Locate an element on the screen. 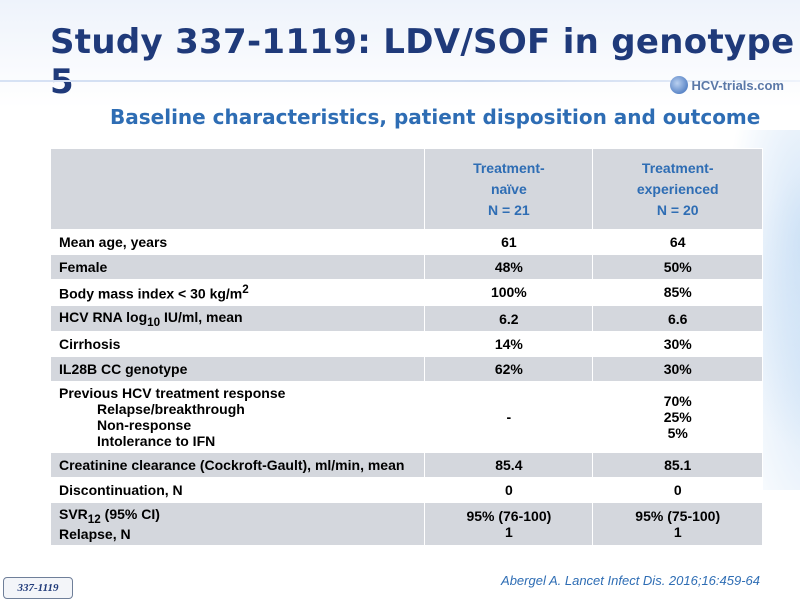 The image size is (800, 600). table-row: Female 48% 50% is located at coordinates (406, 267).